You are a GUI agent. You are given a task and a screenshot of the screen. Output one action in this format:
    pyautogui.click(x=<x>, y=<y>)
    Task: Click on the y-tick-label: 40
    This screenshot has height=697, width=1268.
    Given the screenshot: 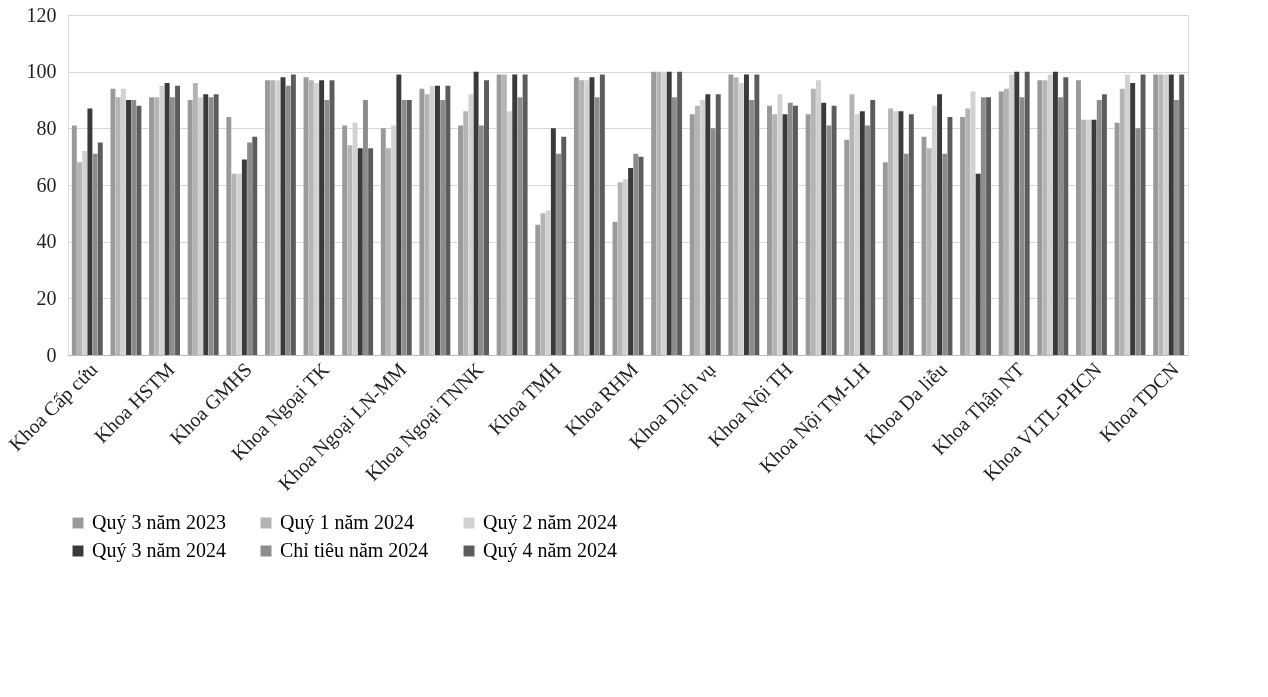 What is the action you would take?
    pyautogui.click(x=46, y=241)
    